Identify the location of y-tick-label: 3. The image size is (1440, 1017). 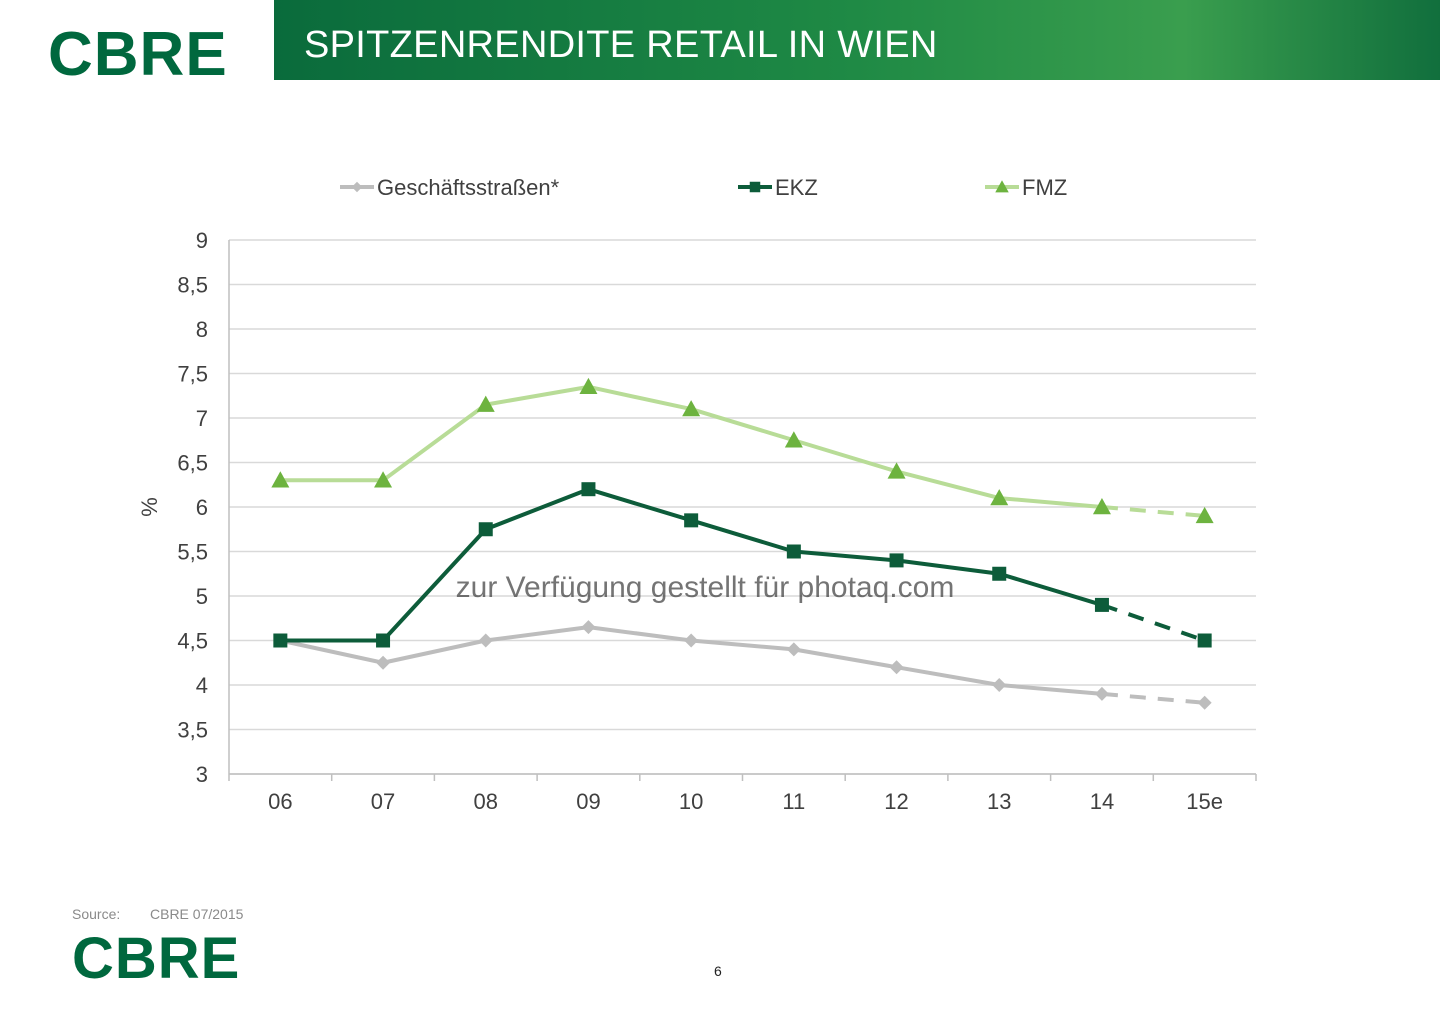
(202, 774).